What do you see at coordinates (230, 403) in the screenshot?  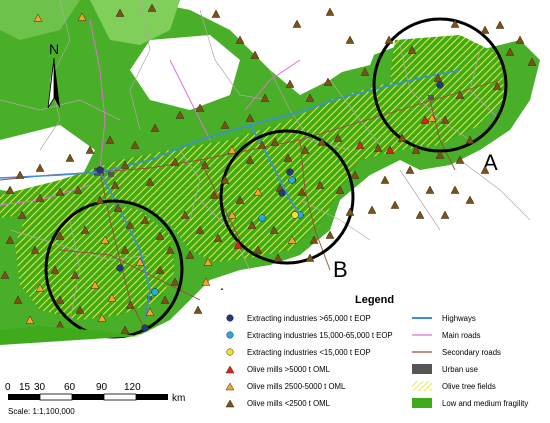 I see `legend-swatch-small-mill-icon` at bounding box center [230, 403].